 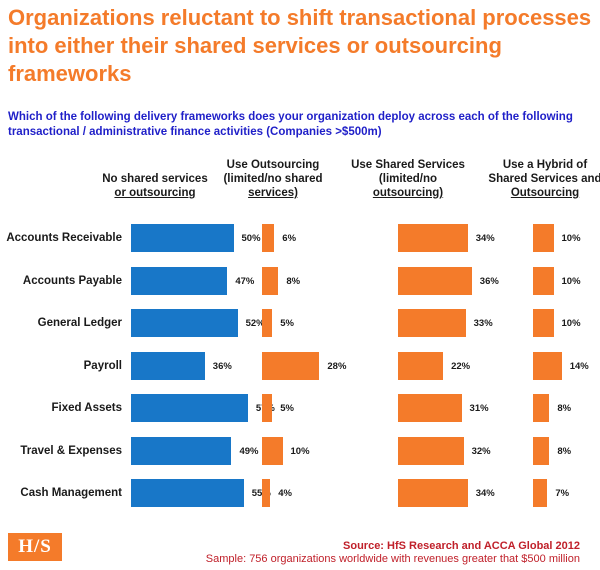 I want to click on series-header-line: outsourcing), so click(x=408, y=193).